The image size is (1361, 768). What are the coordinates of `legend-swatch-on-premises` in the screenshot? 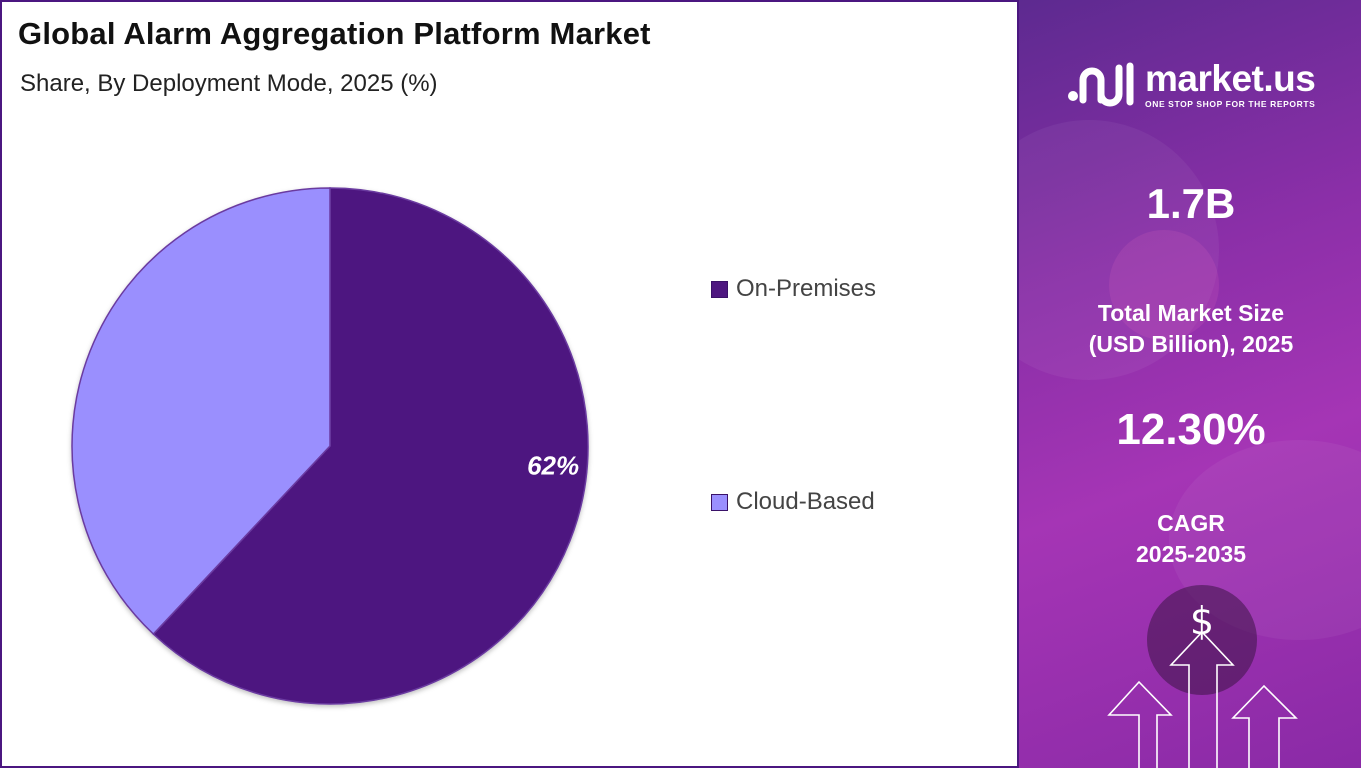 It's located at (719, 289).